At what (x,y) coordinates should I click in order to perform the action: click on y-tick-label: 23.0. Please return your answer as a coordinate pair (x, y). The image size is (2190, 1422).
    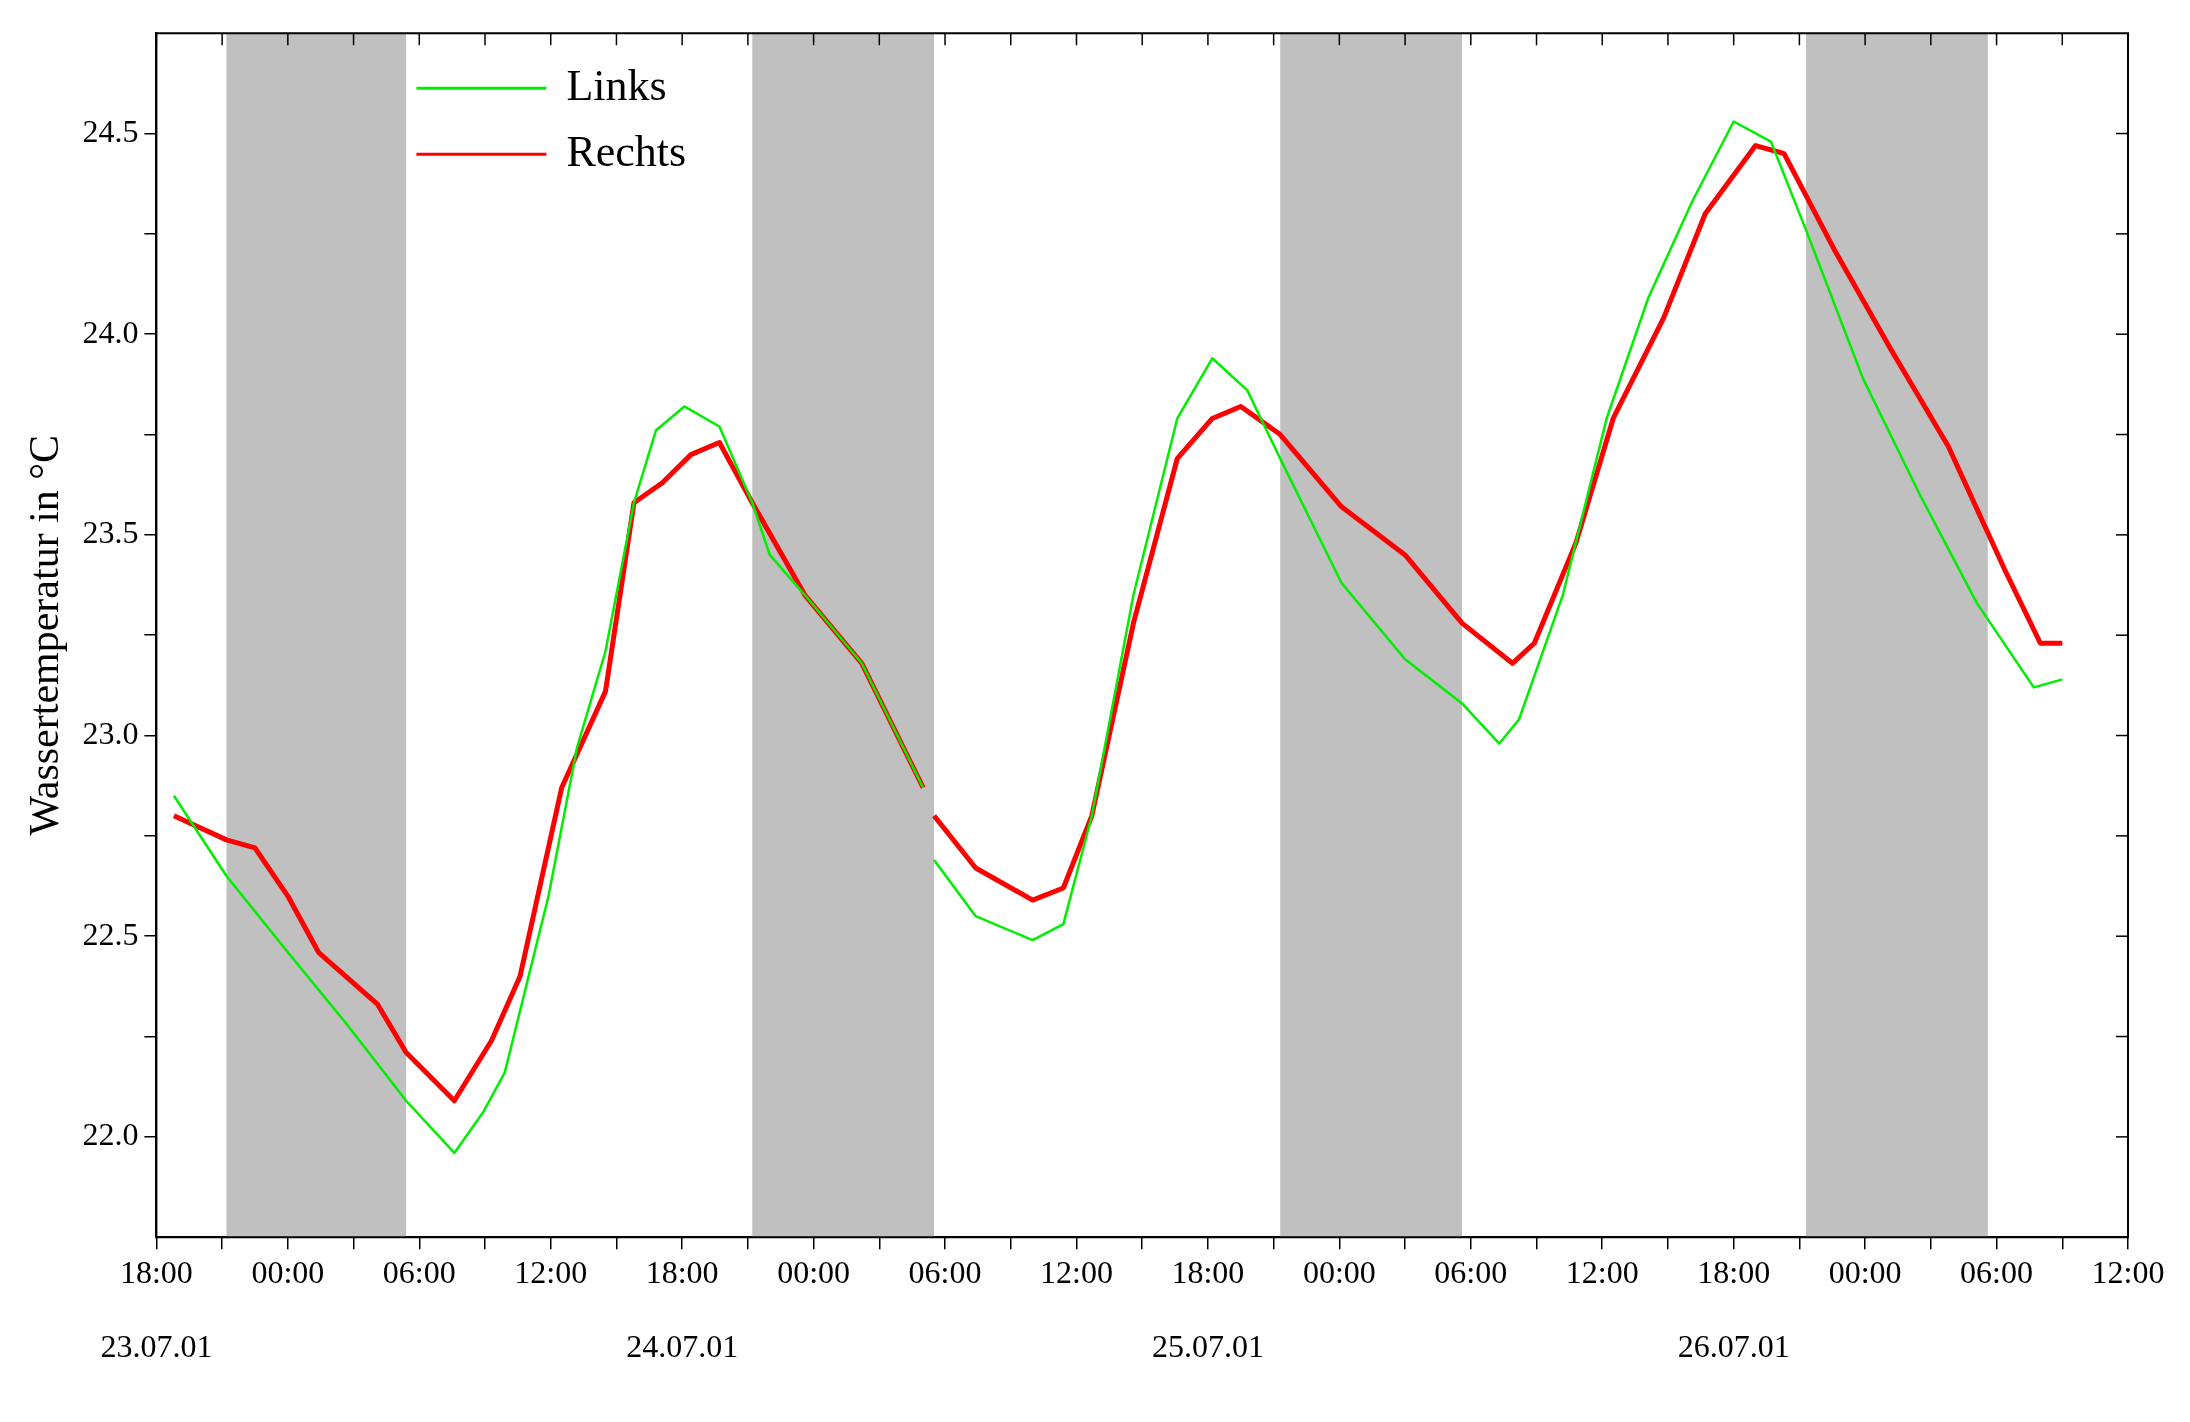
    Looking at the image, I should click on (110, 732).